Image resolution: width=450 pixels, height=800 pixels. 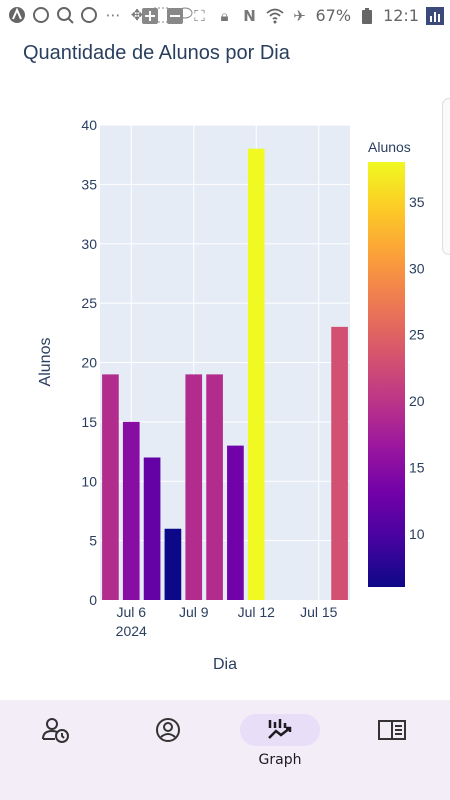 What do you see at coordinates (333, 15) in the screenshot?
I see `battery-percent: 67%` at bounding box center [333, 15].